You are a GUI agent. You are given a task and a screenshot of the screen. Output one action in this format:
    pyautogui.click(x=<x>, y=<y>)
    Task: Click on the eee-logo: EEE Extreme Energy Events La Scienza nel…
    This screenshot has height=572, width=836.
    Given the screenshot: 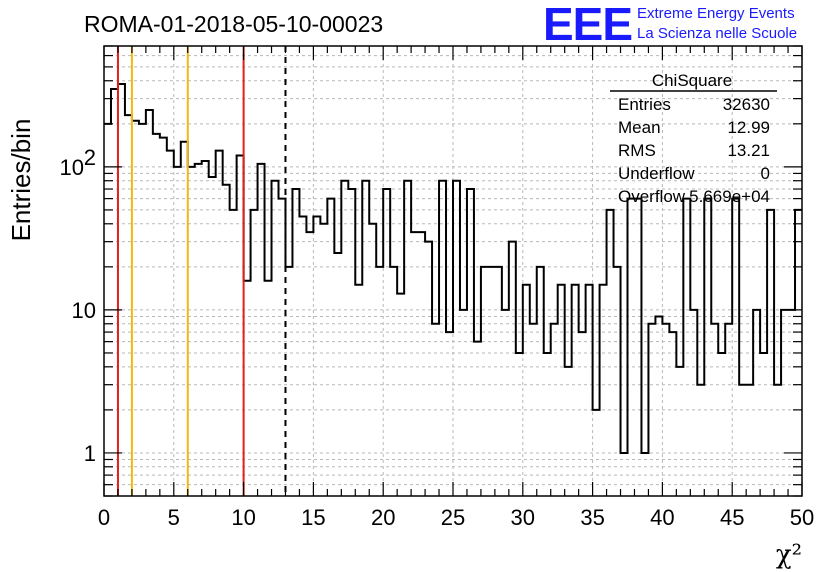 What is the action you would take?
    pyautogui.click(x=670, y=25)
    